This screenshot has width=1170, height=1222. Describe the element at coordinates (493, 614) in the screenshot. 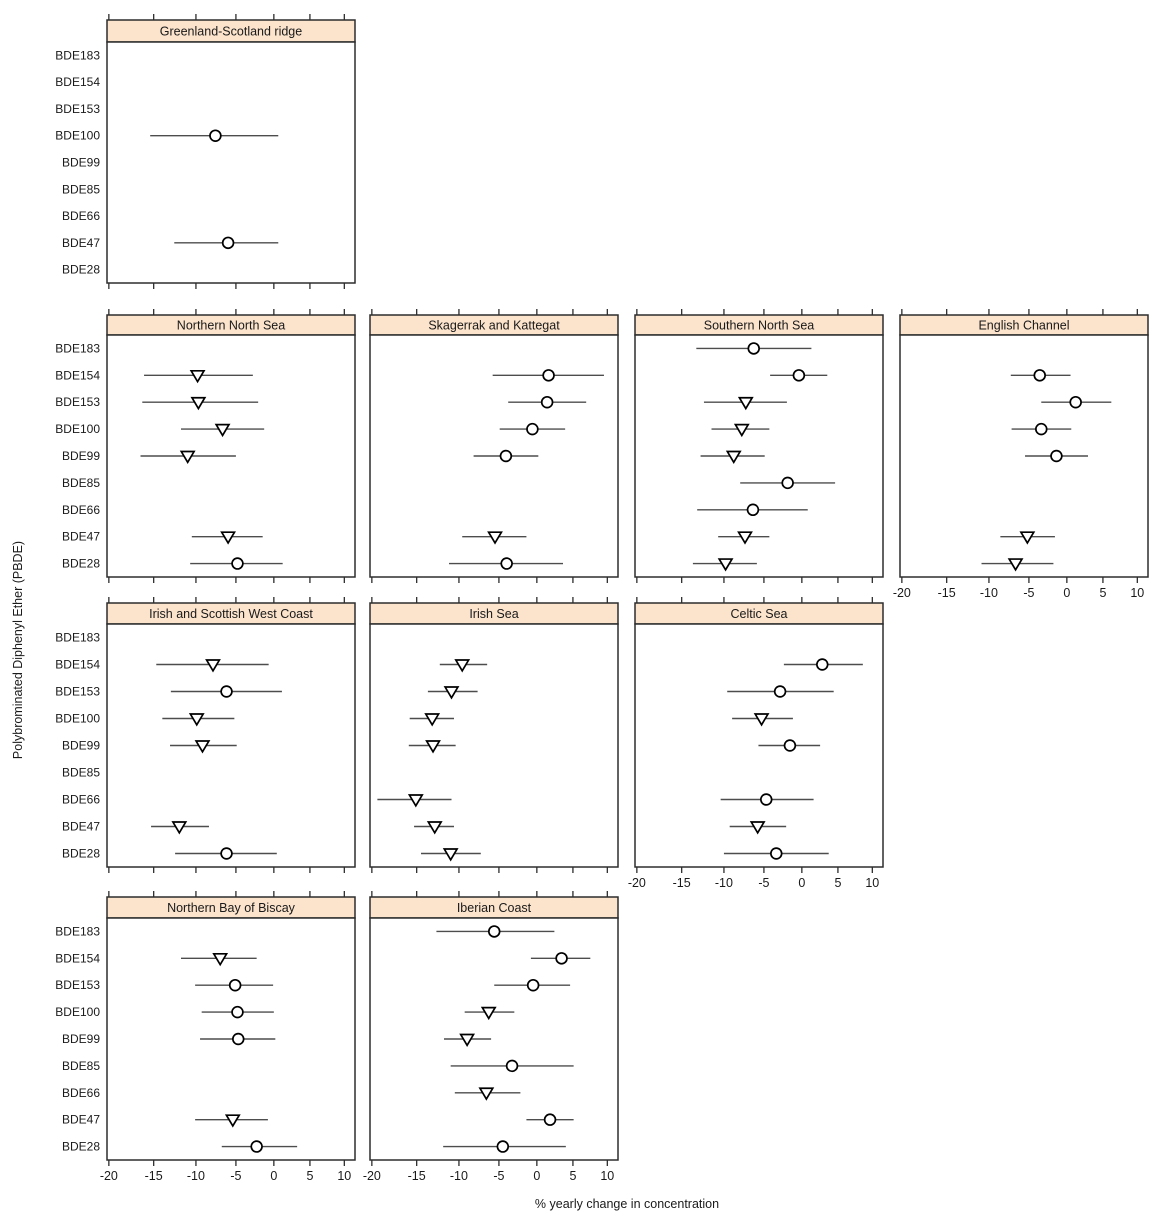

I see `panel-title: Irish Sea` at that location.